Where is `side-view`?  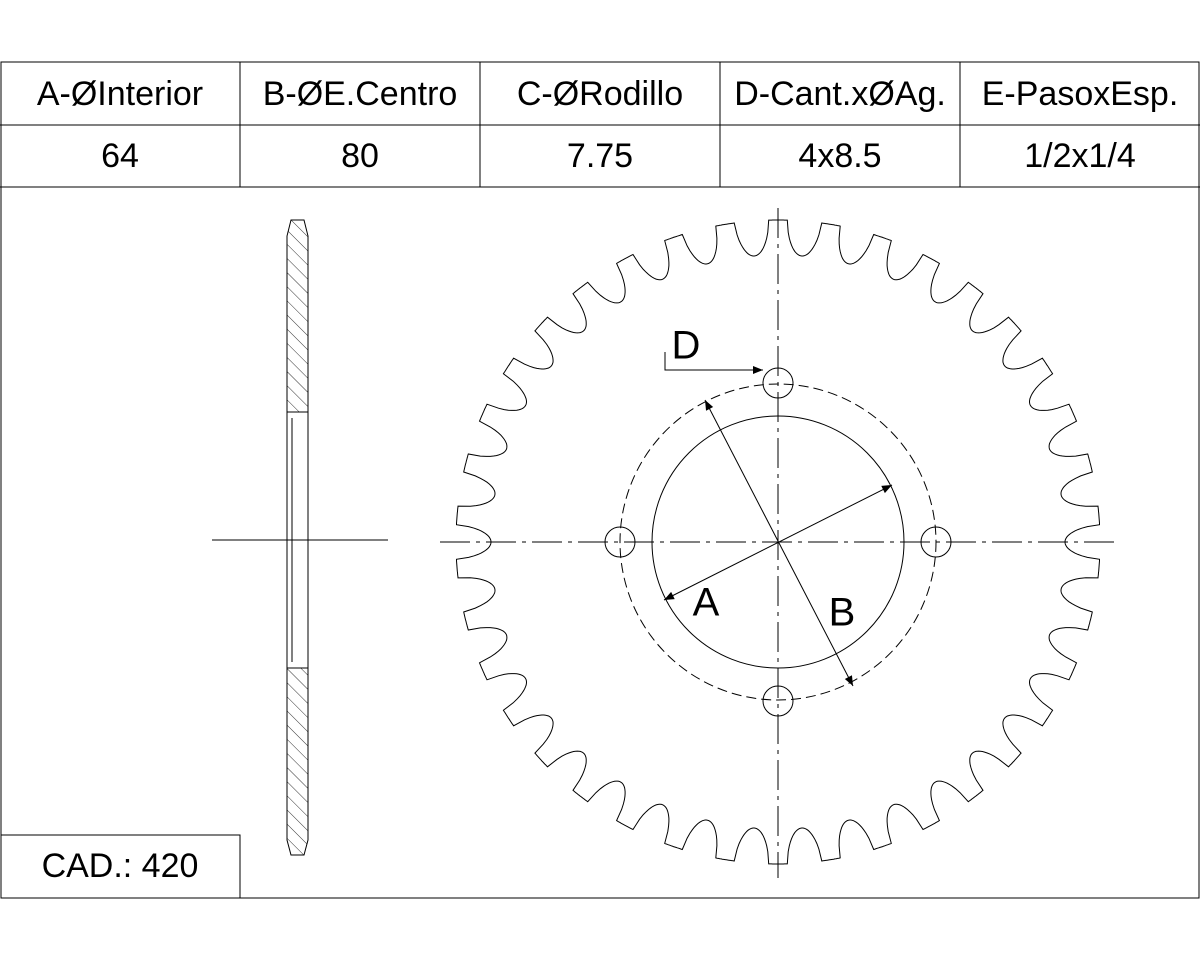 side-view is located at coordinates (300, 537).